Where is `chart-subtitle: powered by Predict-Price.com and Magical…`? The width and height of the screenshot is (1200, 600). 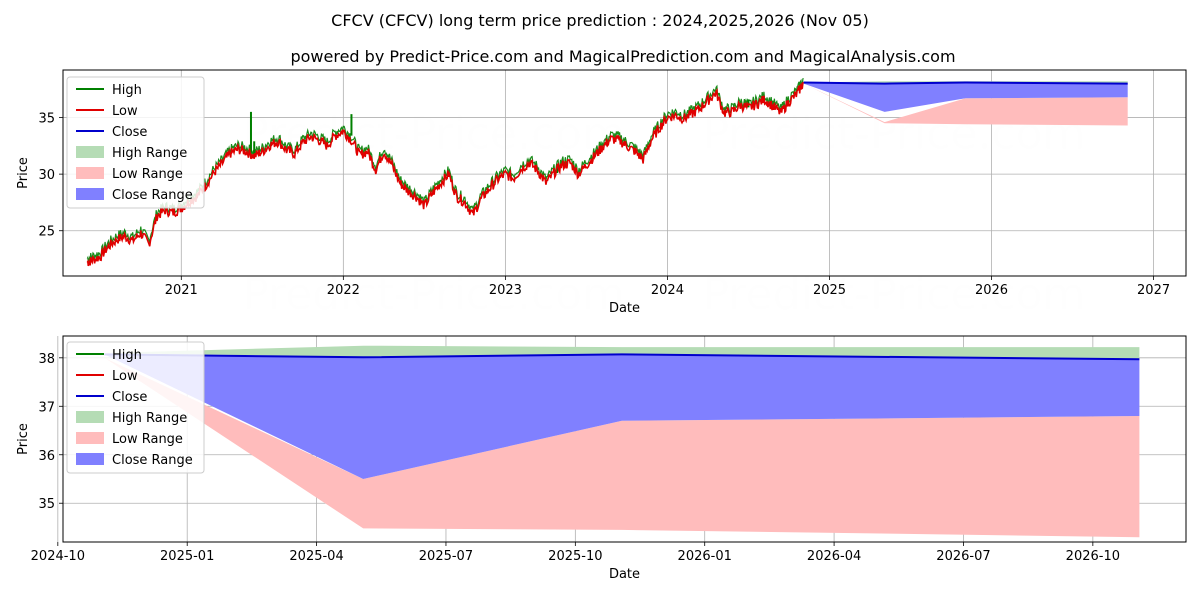
chart-subtitle: powered by Predict-Price.com and Magical… is located at coordinates (622, 56).